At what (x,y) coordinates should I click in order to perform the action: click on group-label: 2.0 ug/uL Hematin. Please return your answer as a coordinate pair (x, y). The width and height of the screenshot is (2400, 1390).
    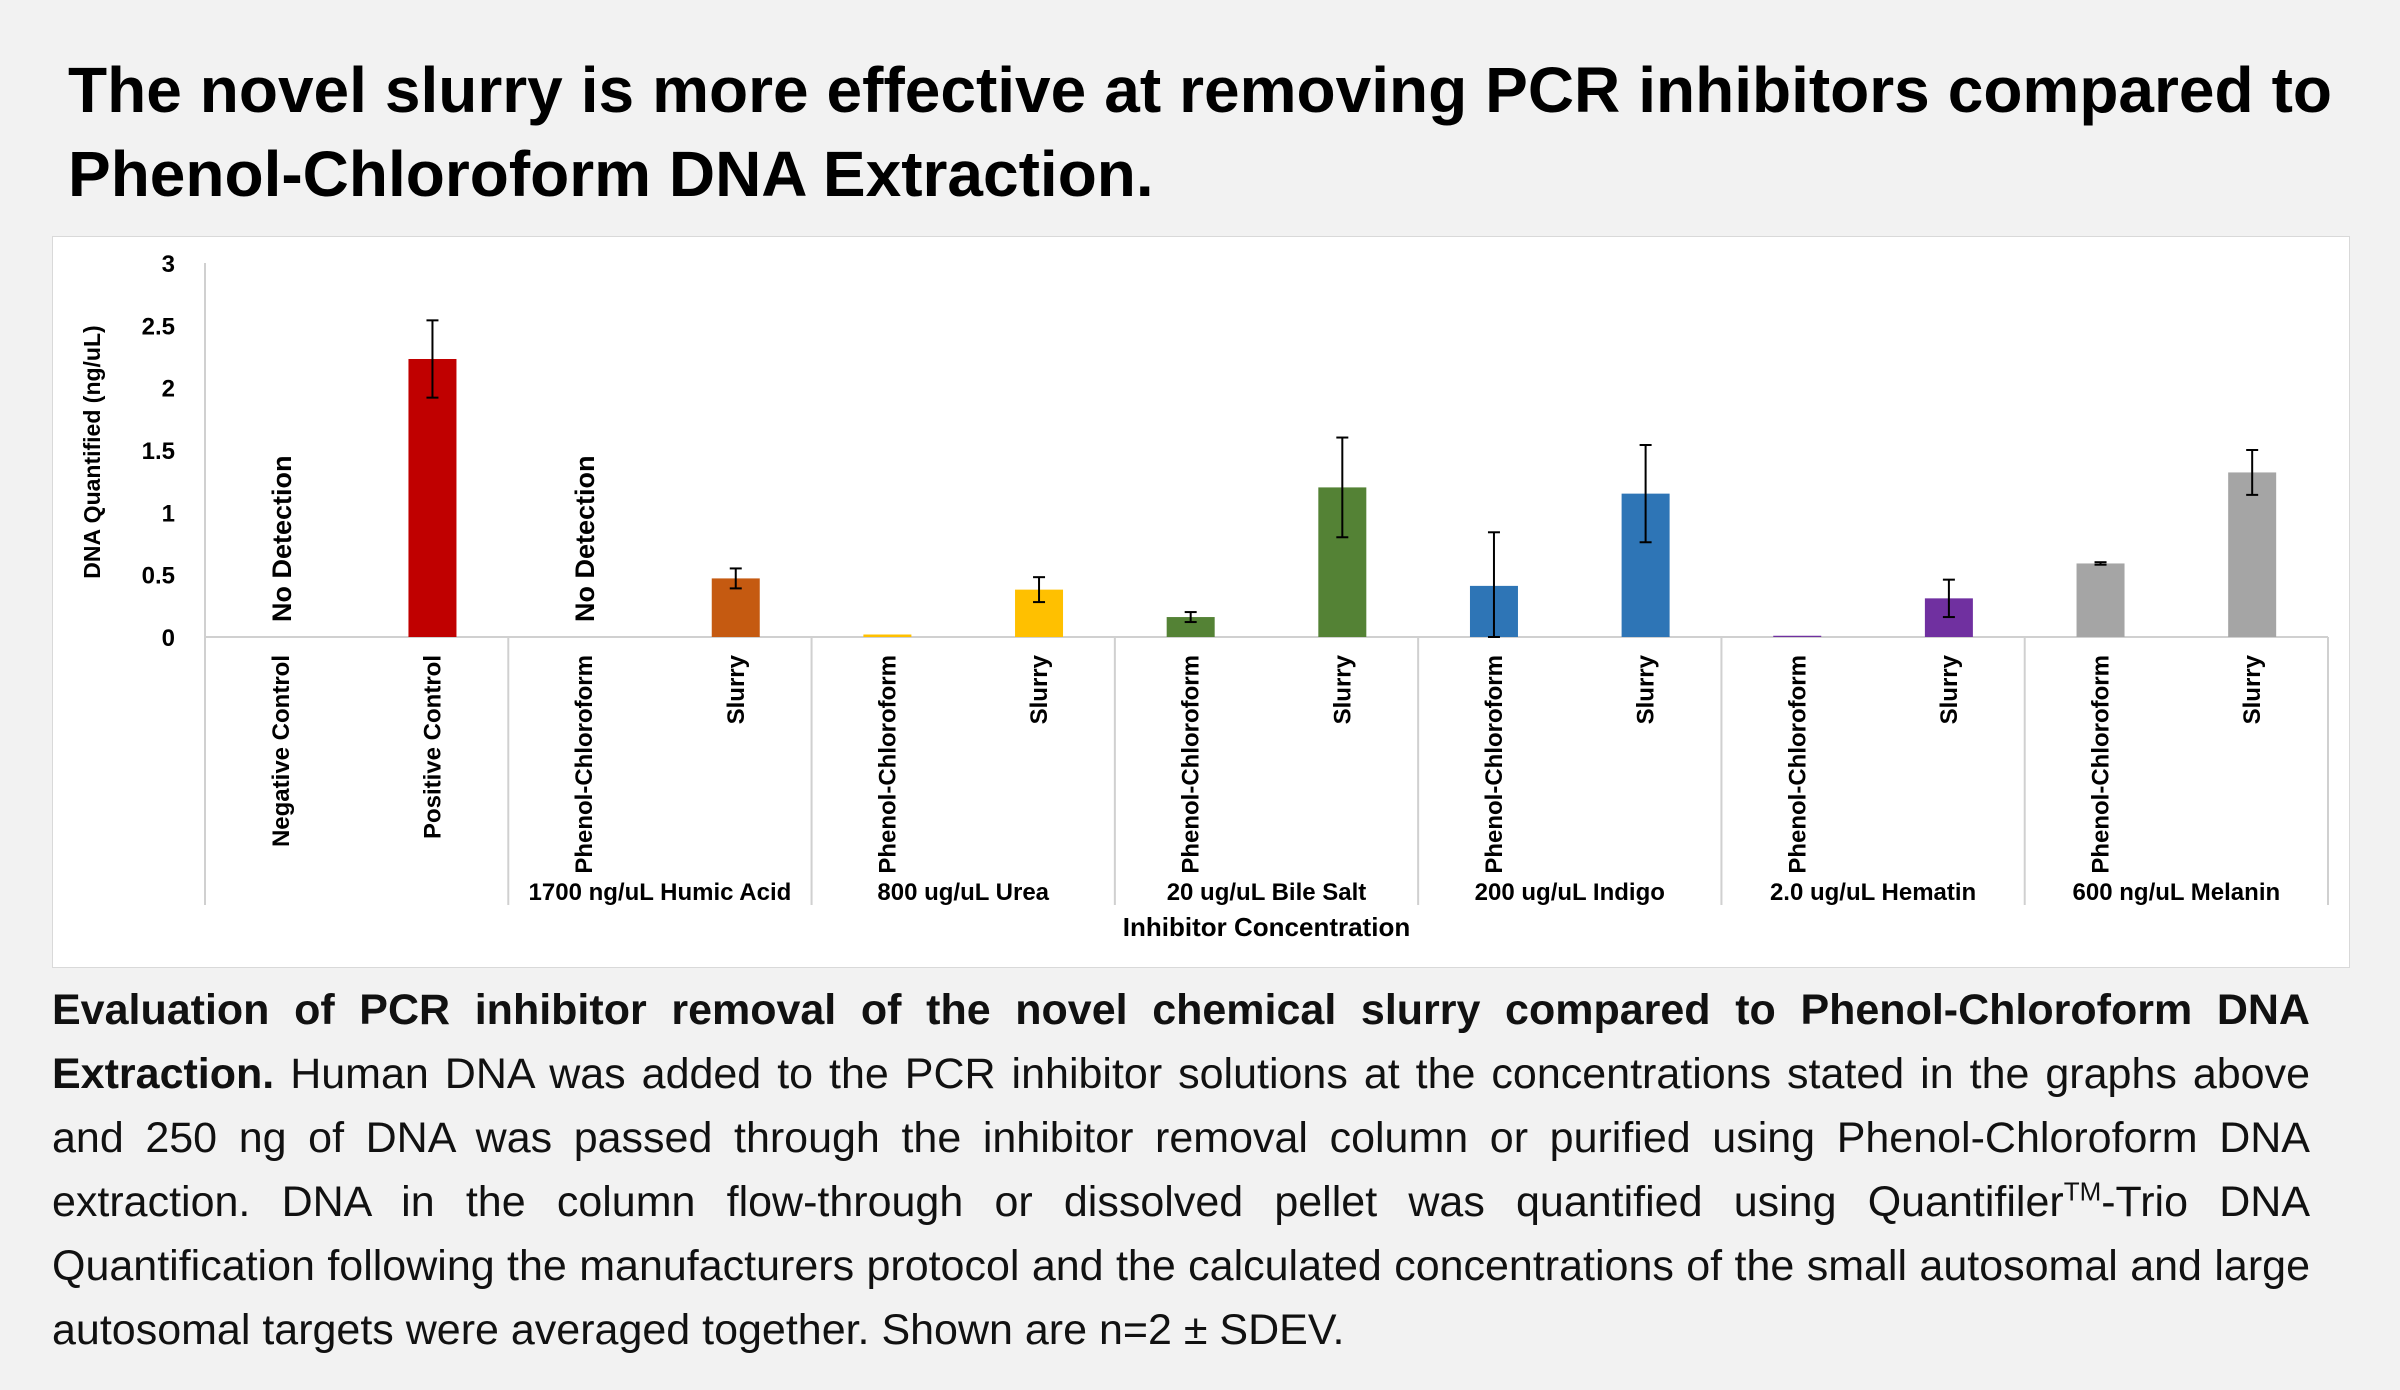
    Looking at the image, I should click on (1873, 892).